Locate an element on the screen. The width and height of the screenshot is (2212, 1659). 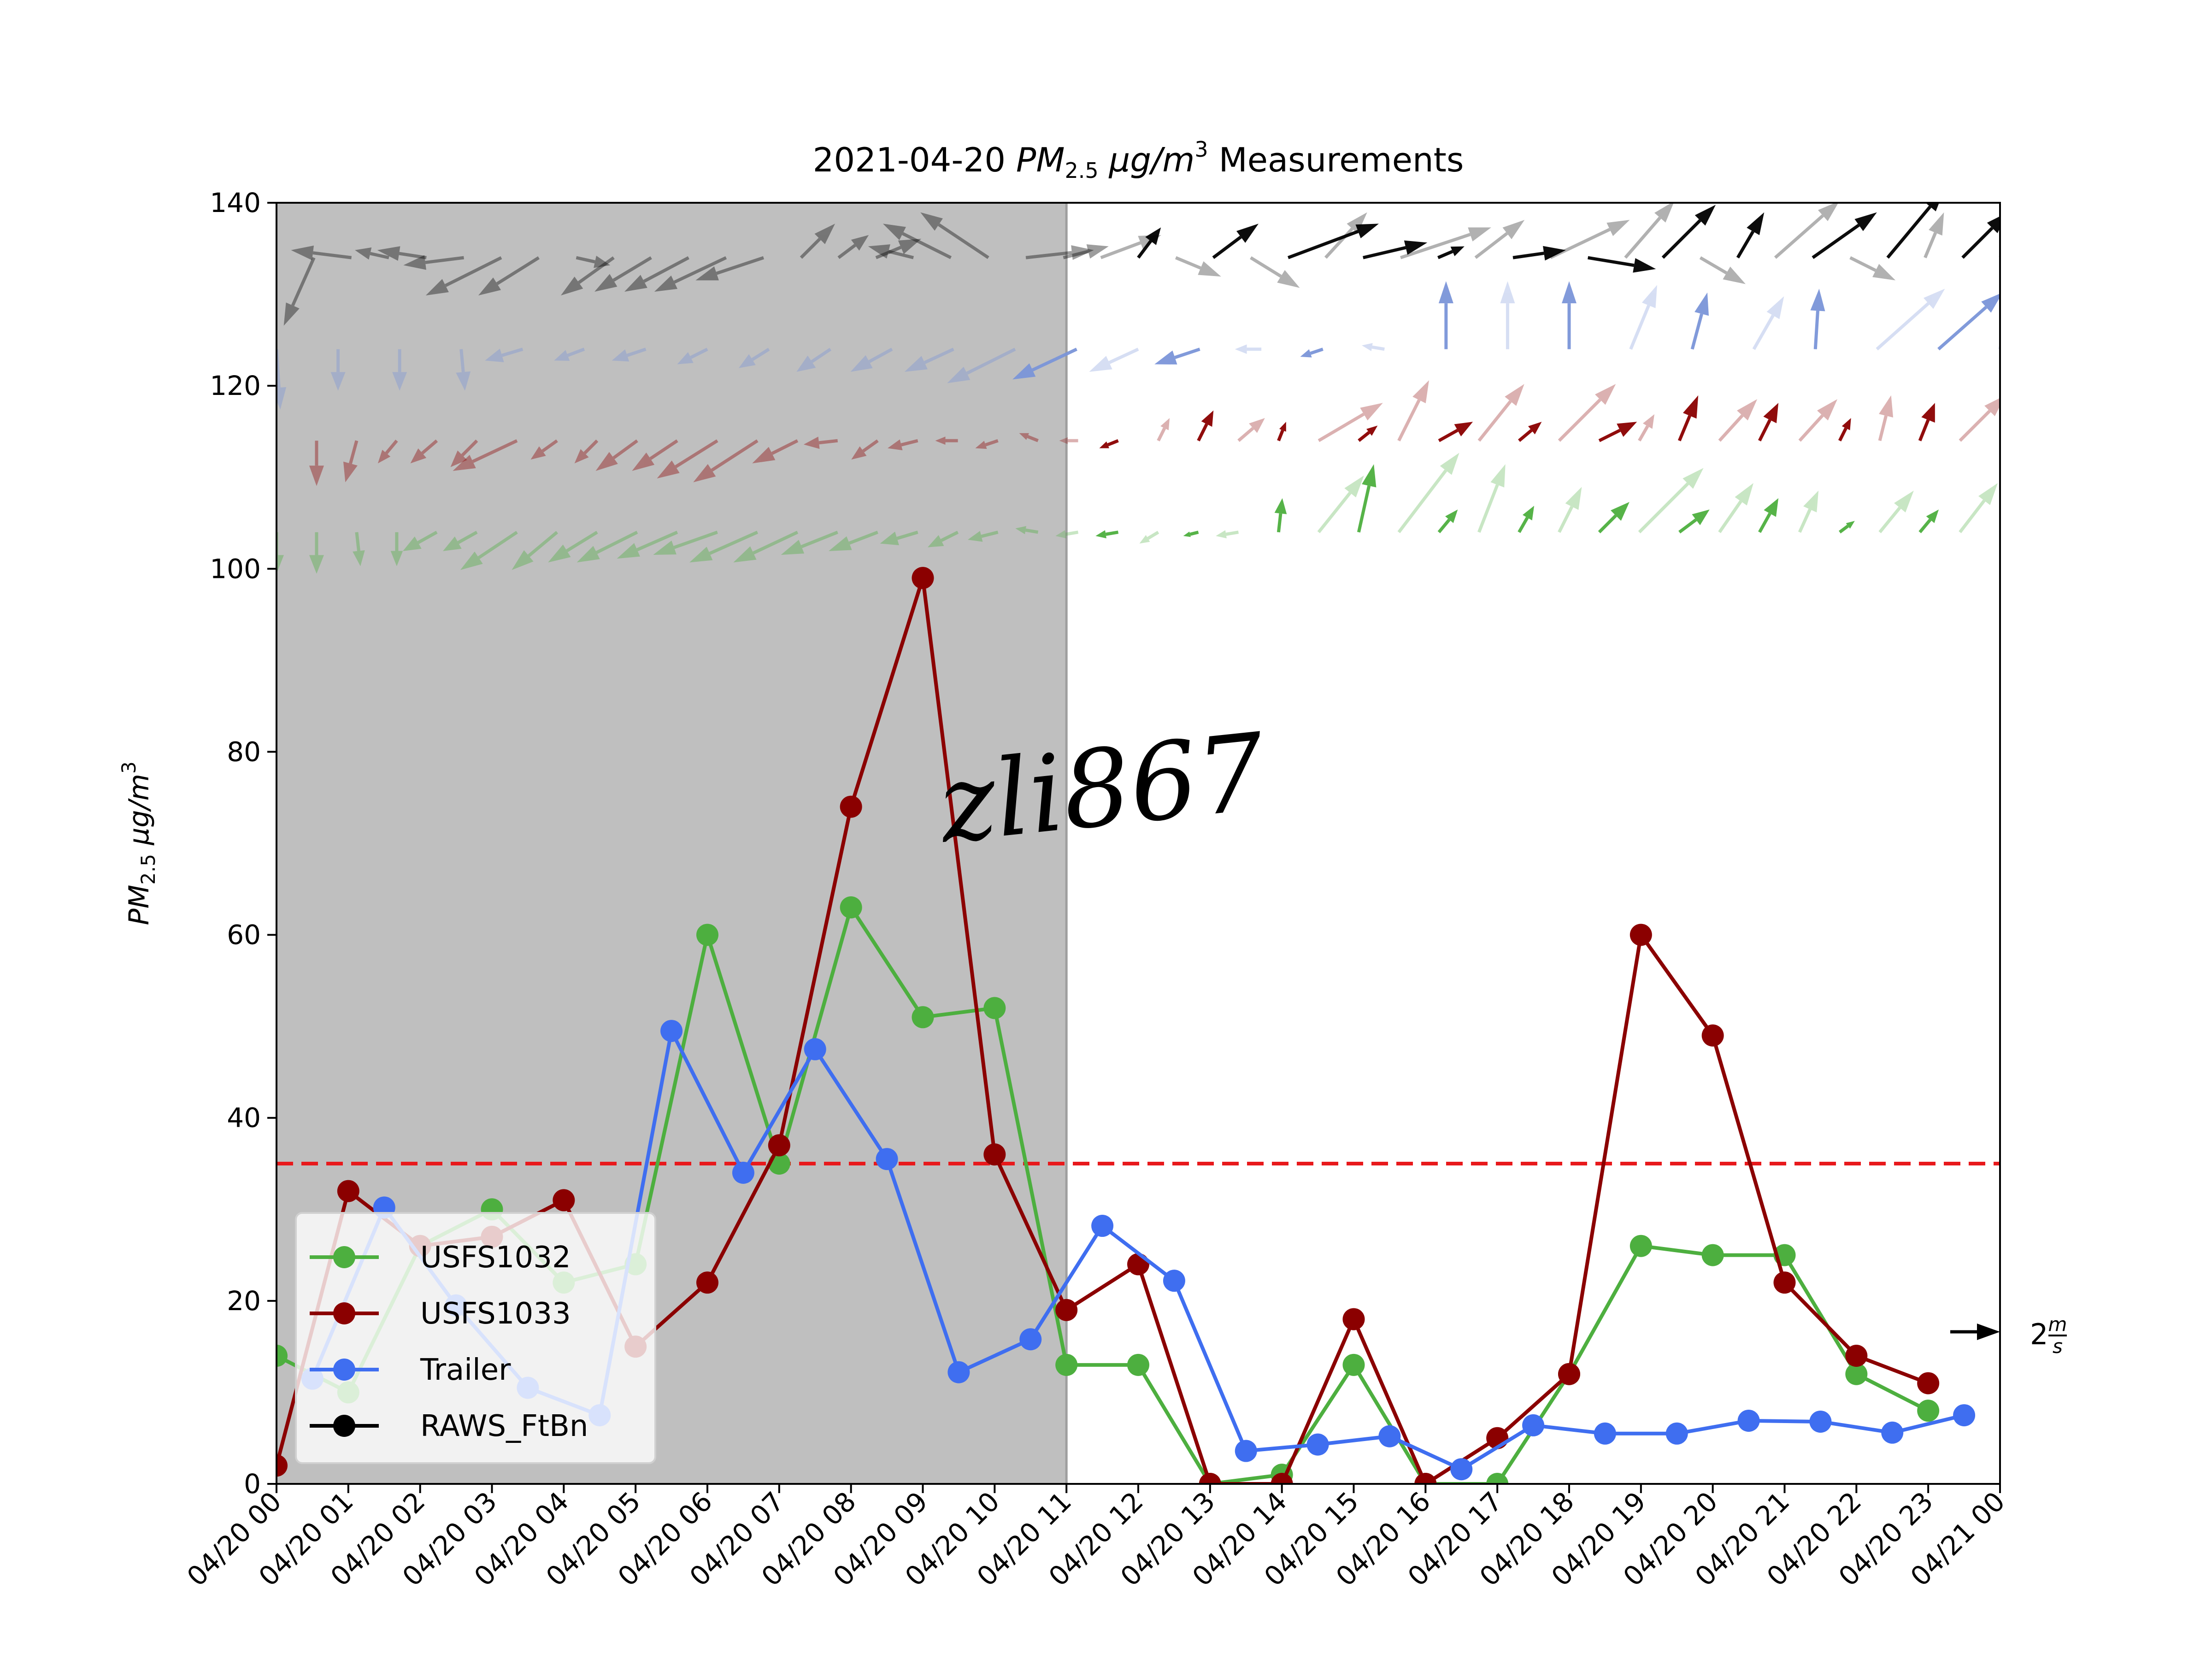
legend-item-trailer: Trailer is located at coordinates (410, 1370).